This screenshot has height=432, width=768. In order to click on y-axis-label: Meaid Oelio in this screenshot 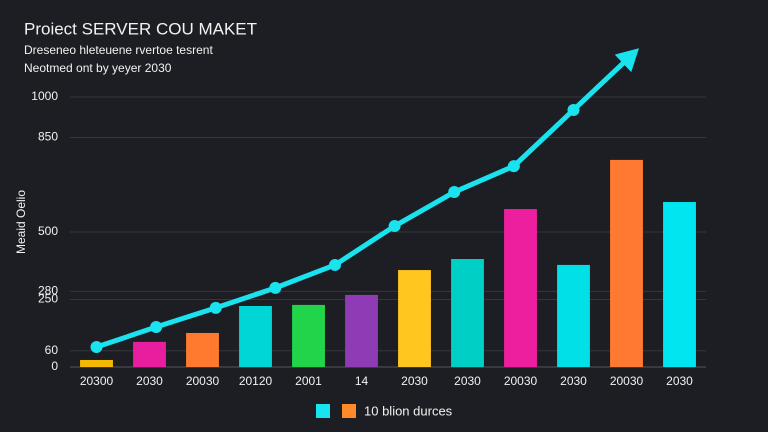, I will do `click(21, 222)`.